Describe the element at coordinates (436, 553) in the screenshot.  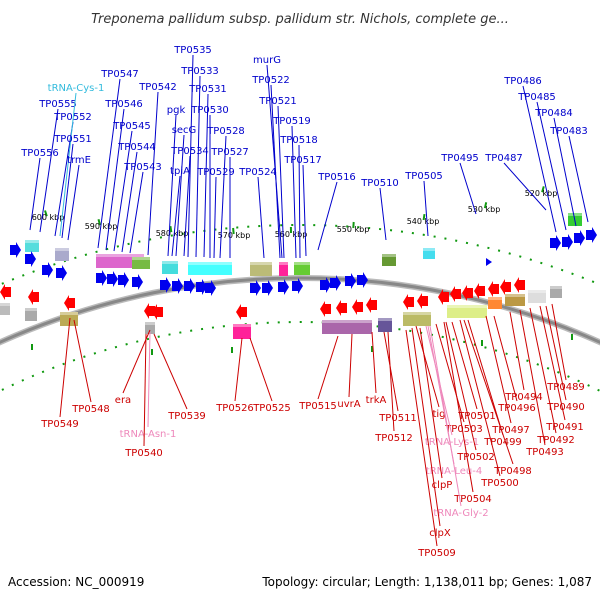
I see `gene-label-tp0509: TP0509` at that location.